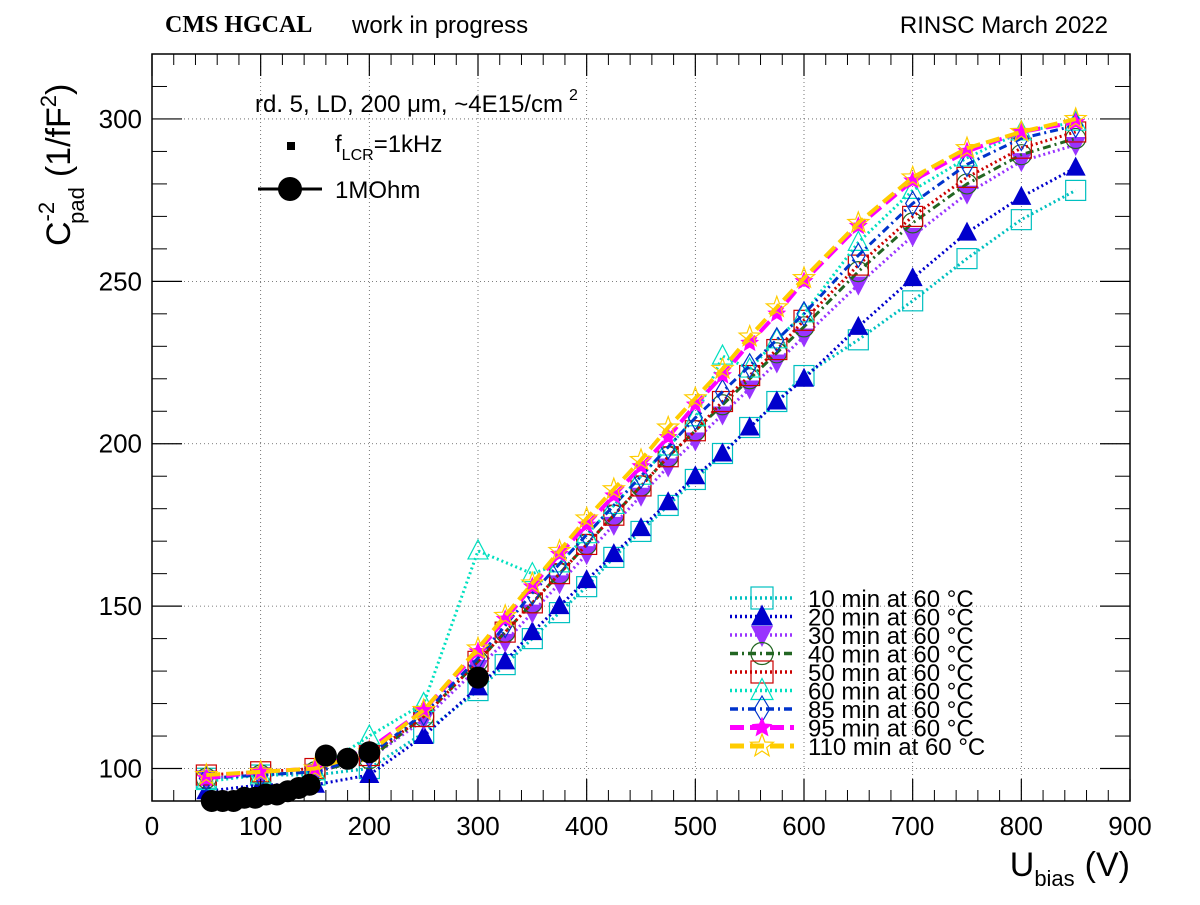 The height and width of the screenshot is (905, 1200). Describe the element at coordinates (291, 146) in the screenshot. I see `lcr-marker` at that location.